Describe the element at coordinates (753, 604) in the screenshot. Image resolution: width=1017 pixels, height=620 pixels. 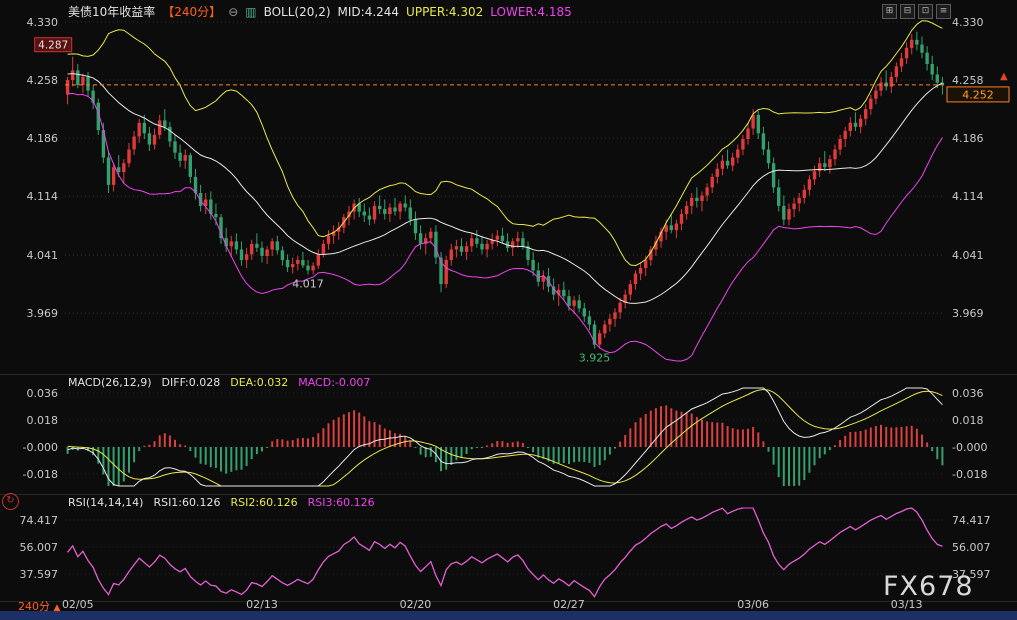
I see `x-axis-label: 03/06` at that location.